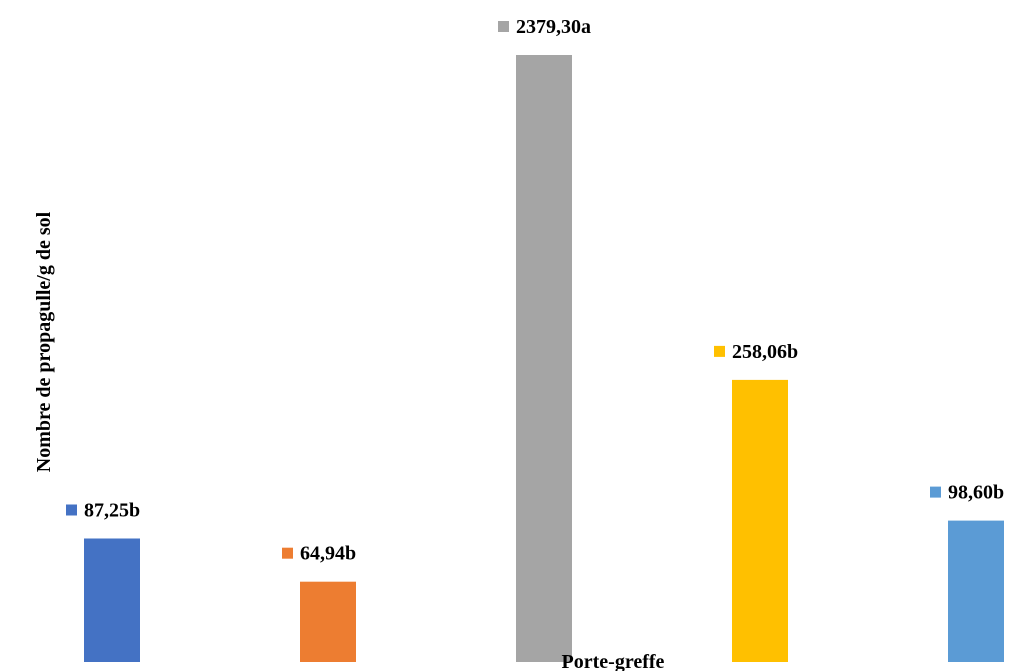  Describe the element at coordinates (613, 661) in the screenshot. I see `x-axis-title: Porte-greffe` at that location.